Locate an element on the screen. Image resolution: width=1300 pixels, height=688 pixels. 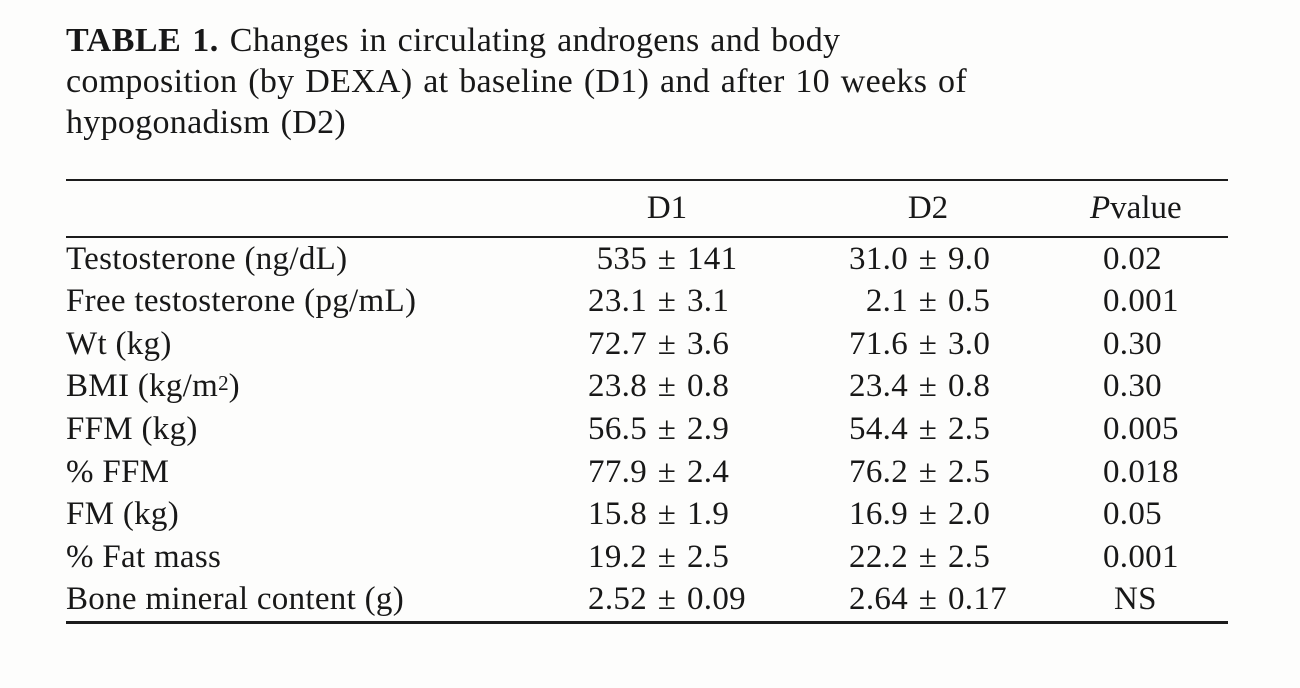
d2-mean: 2.1 is located at coordinates (886, 301).